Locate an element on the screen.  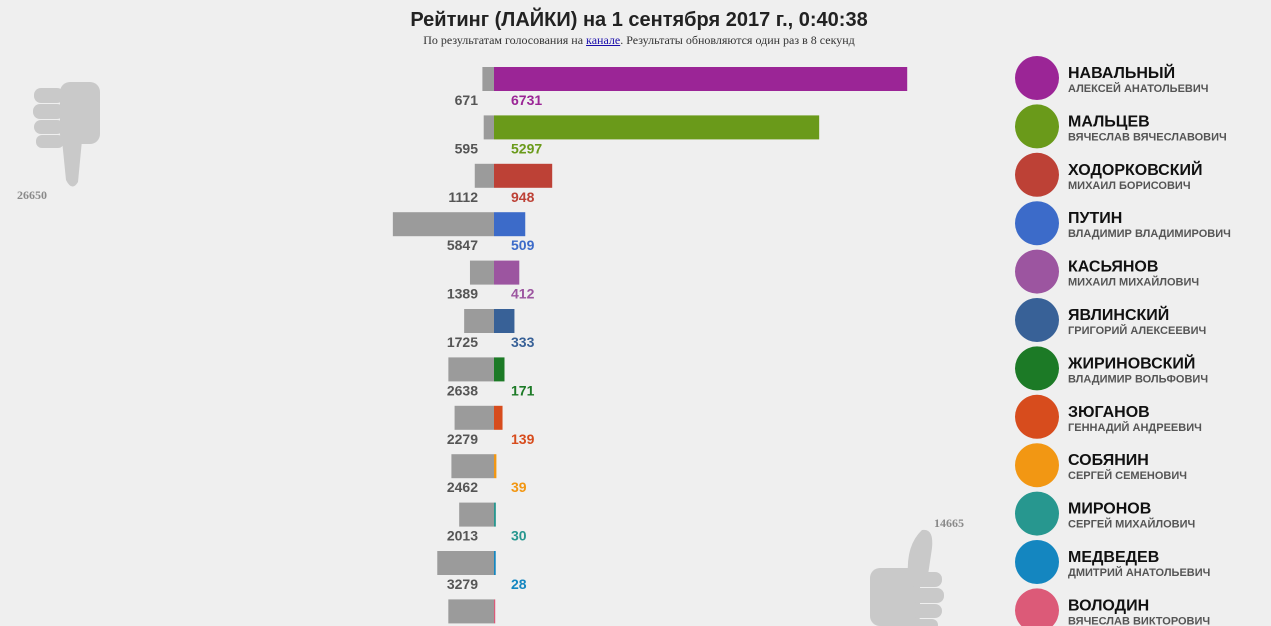
candidate-given-name: ВЯЧЕСЛАВ ВИКТОРОВИЧ is located at coordinates (1139, 620).